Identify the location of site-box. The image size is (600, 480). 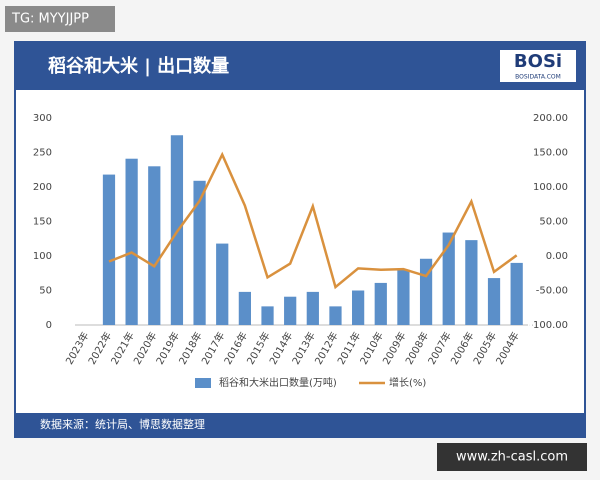
(512, 457).